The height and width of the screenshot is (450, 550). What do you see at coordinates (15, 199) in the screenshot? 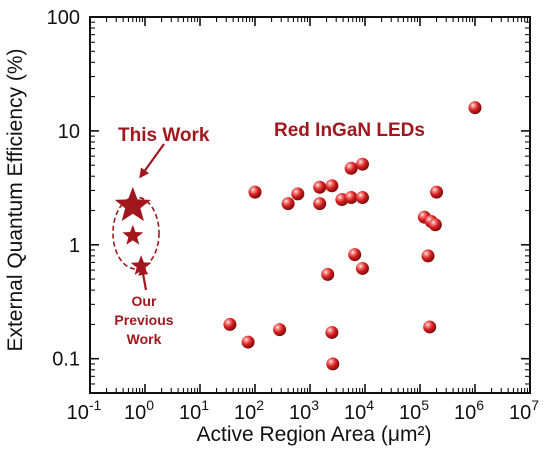
I see `y-axis-title: External Quantum Efficiency (%)` at bounding box center [15, 199].